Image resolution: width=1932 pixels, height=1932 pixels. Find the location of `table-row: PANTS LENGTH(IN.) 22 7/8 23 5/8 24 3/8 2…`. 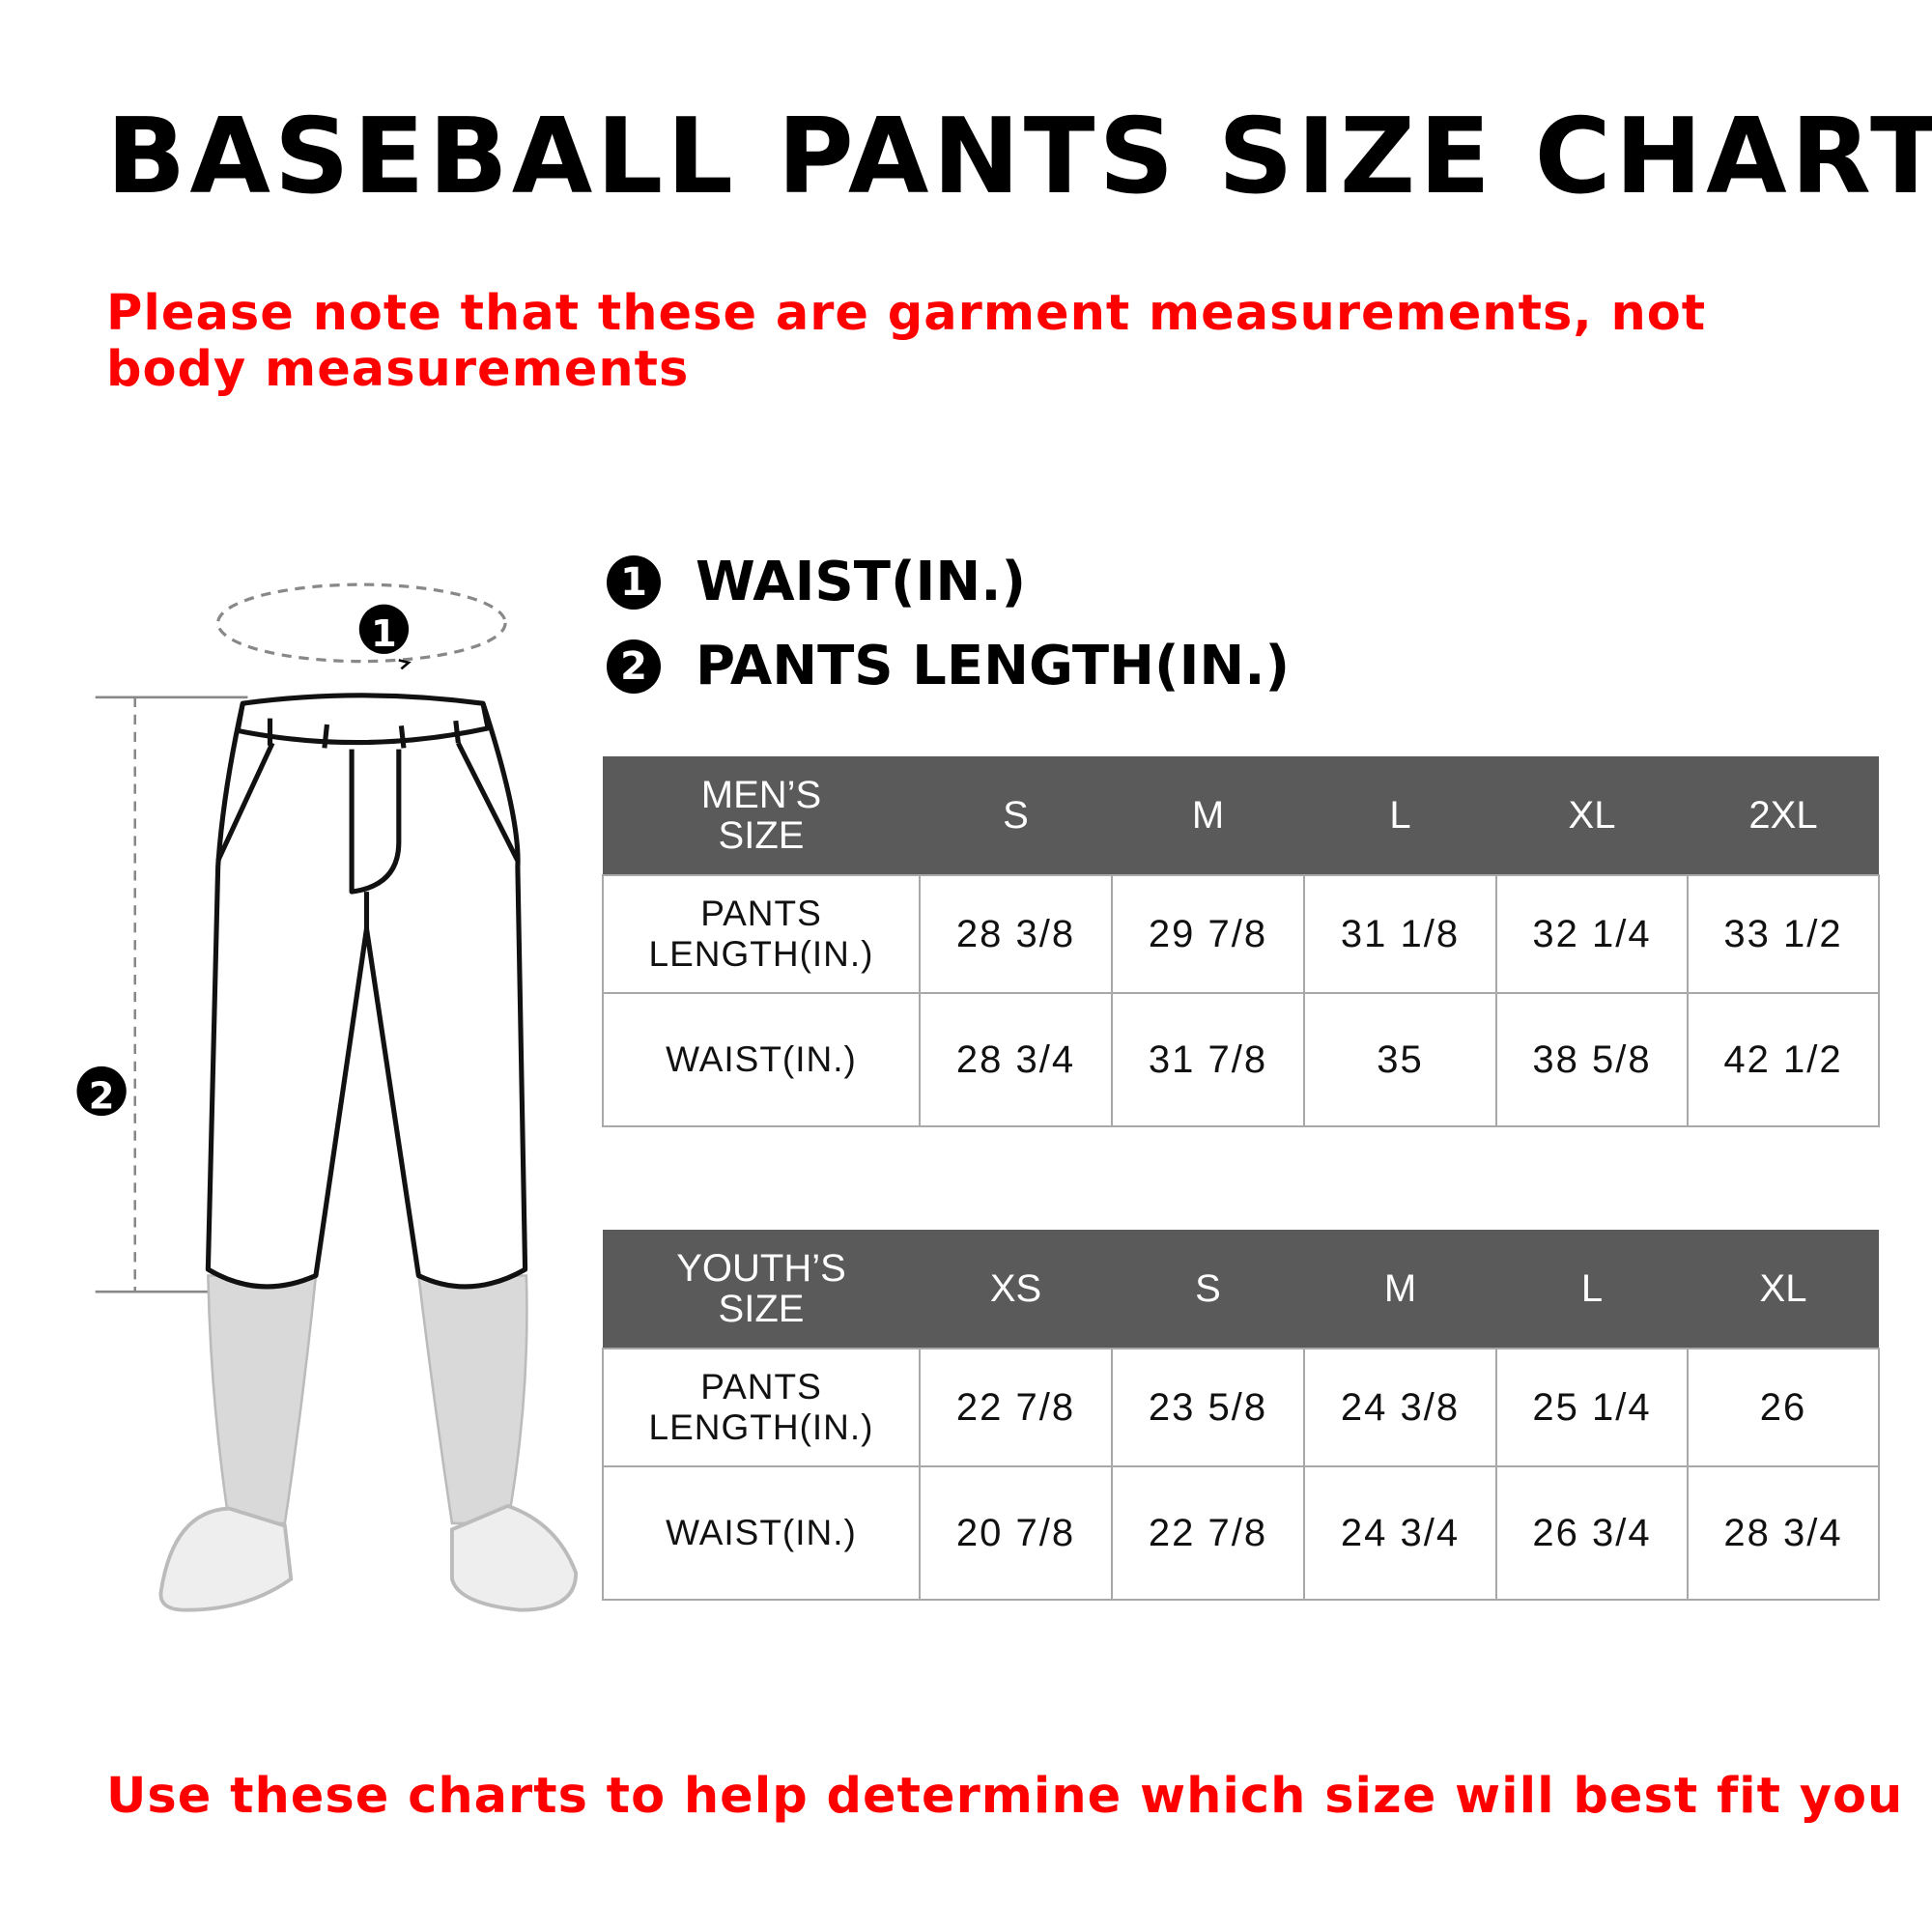

table-row: PANTS LENGTH(IN.) 22 7/8 23 5/8 24 3/8 2… is located at coordinates (1241, 1407).